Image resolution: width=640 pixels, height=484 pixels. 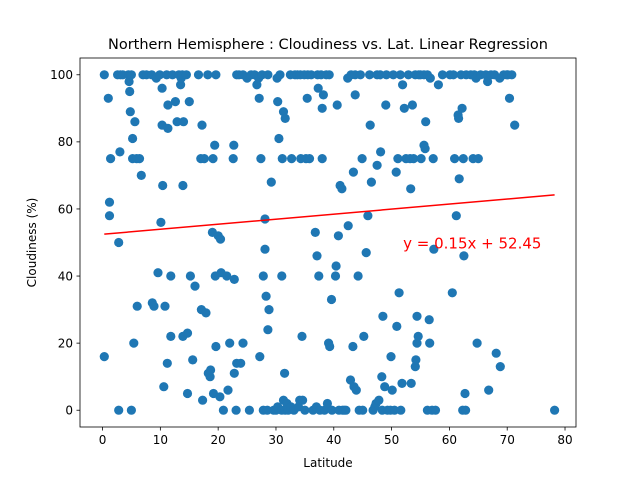 What do you see at coordinates (275, 440) in the screenshot?
I see `x-tick-label: 30` at bounding box center [275, 440].